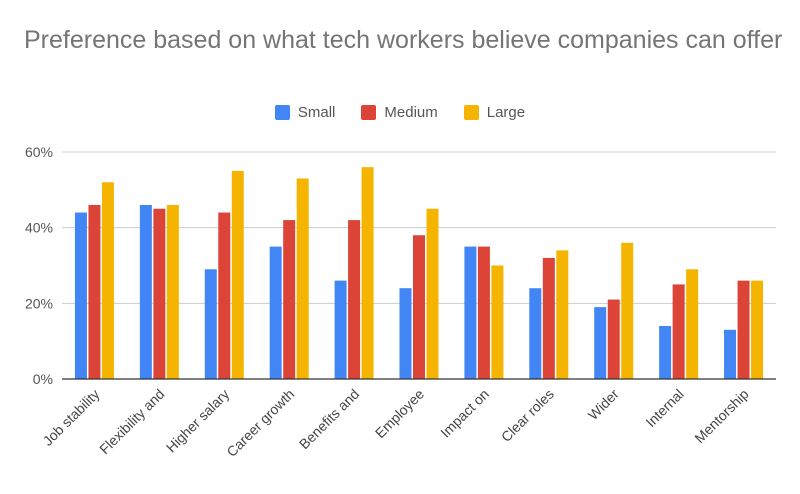 This screenshot has height=494, width=800. What do you see at coordinates (329, 419) in the screenshot?
I see `x-tick-label: Benefits and` at bounding box center [329, 419].